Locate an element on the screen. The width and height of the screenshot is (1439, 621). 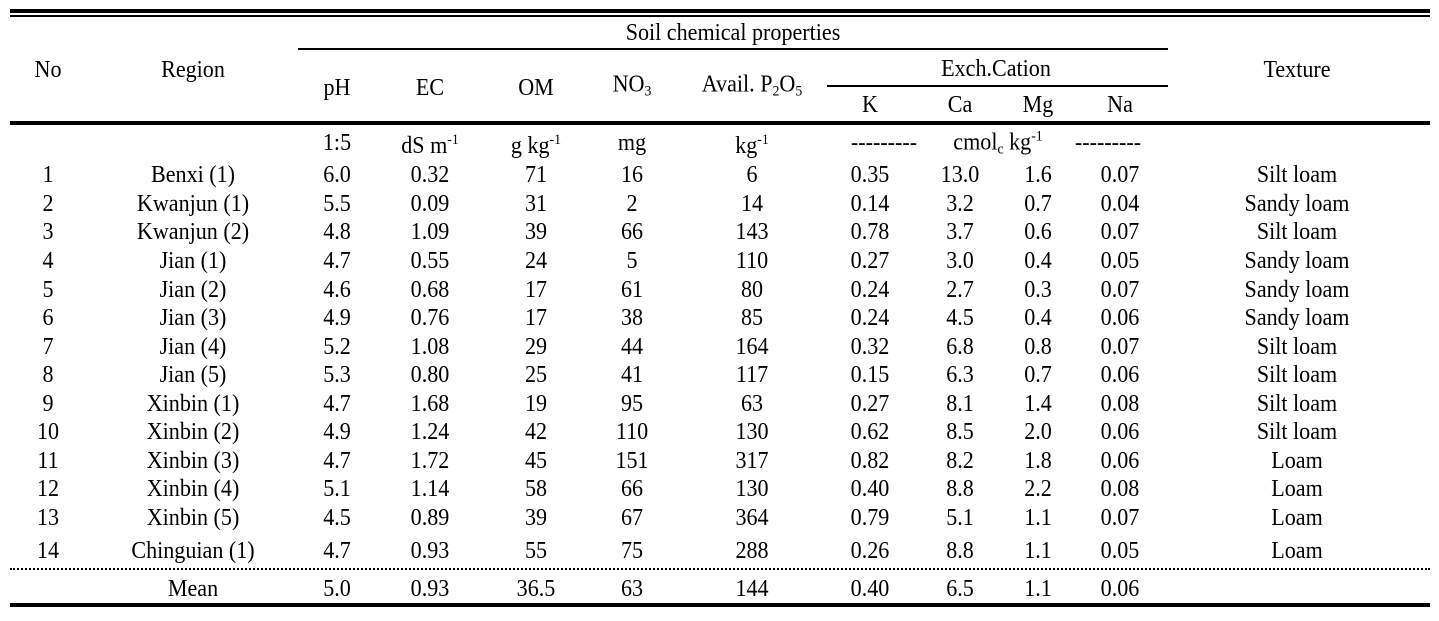
top-rule-thin is located at coordinates (720, 16).